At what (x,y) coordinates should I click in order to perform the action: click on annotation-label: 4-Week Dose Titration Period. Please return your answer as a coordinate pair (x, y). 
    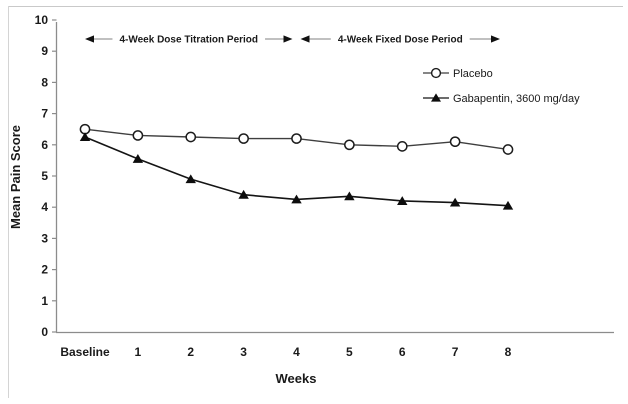
    Looking at the image, I should click on (188, 40).